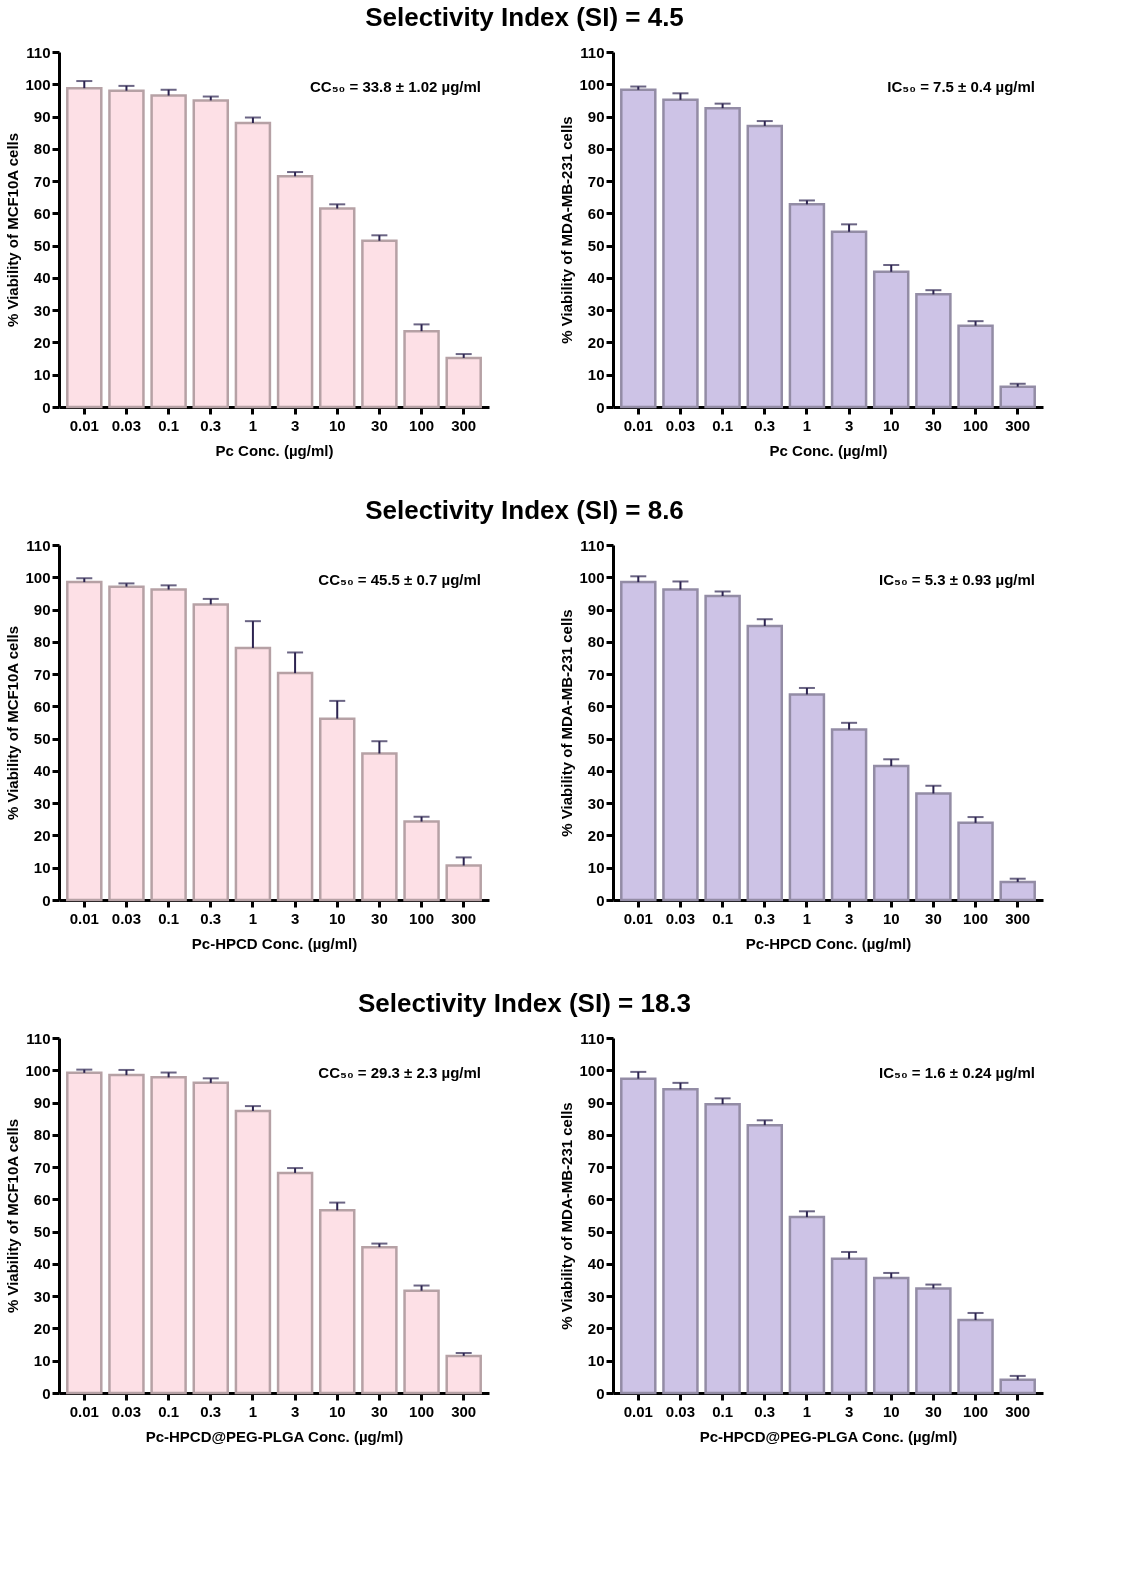 The image size is (1147, 1594). What do you see at coordinates (596, 610) in the screenshot?
I see `y-tick-label: 90` at bounding box center [596, 610].